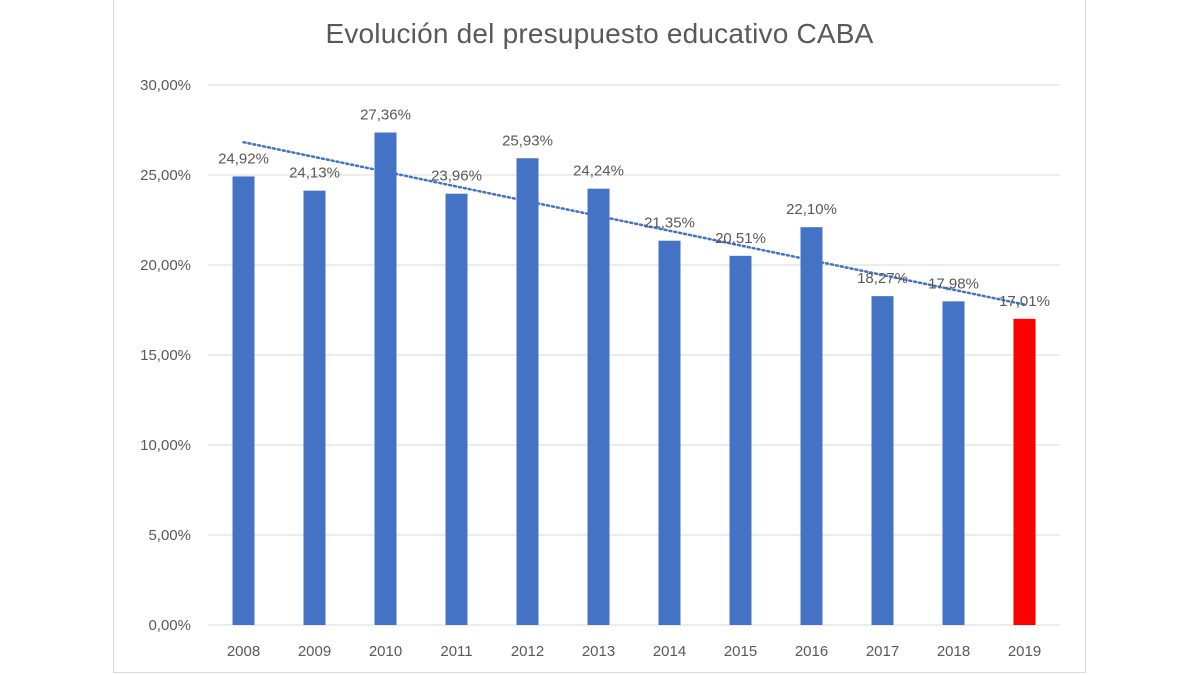  Describe the element at coordinates (165, 175) in the screenshot. I see `y-tick-label: 25,00%` at that location.